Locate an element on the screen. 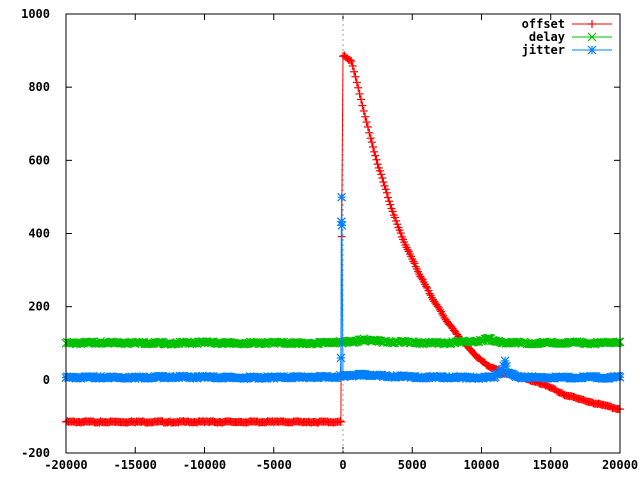  x-tick-label: 0 is located at coordinates (342, 465).